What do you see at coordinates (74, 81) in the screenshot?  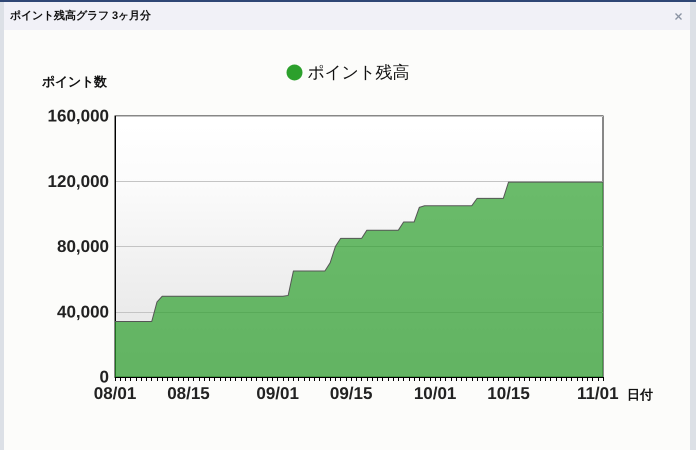 I see `y-axis-title: ポイント数` at bounding box center [74, 81].